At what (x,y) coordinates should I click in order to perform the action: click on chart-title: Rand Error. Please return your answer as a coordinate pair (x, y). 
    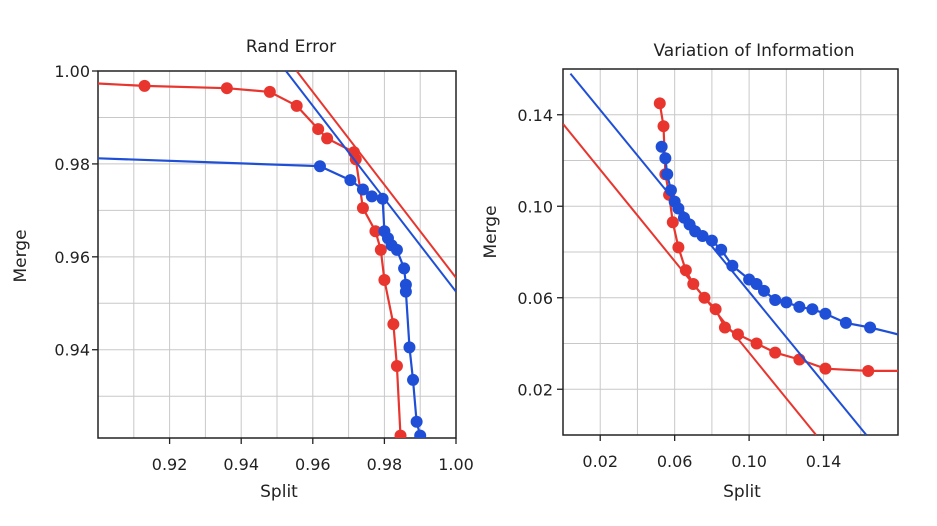
    Looking at the image, I should click on (291, 47).